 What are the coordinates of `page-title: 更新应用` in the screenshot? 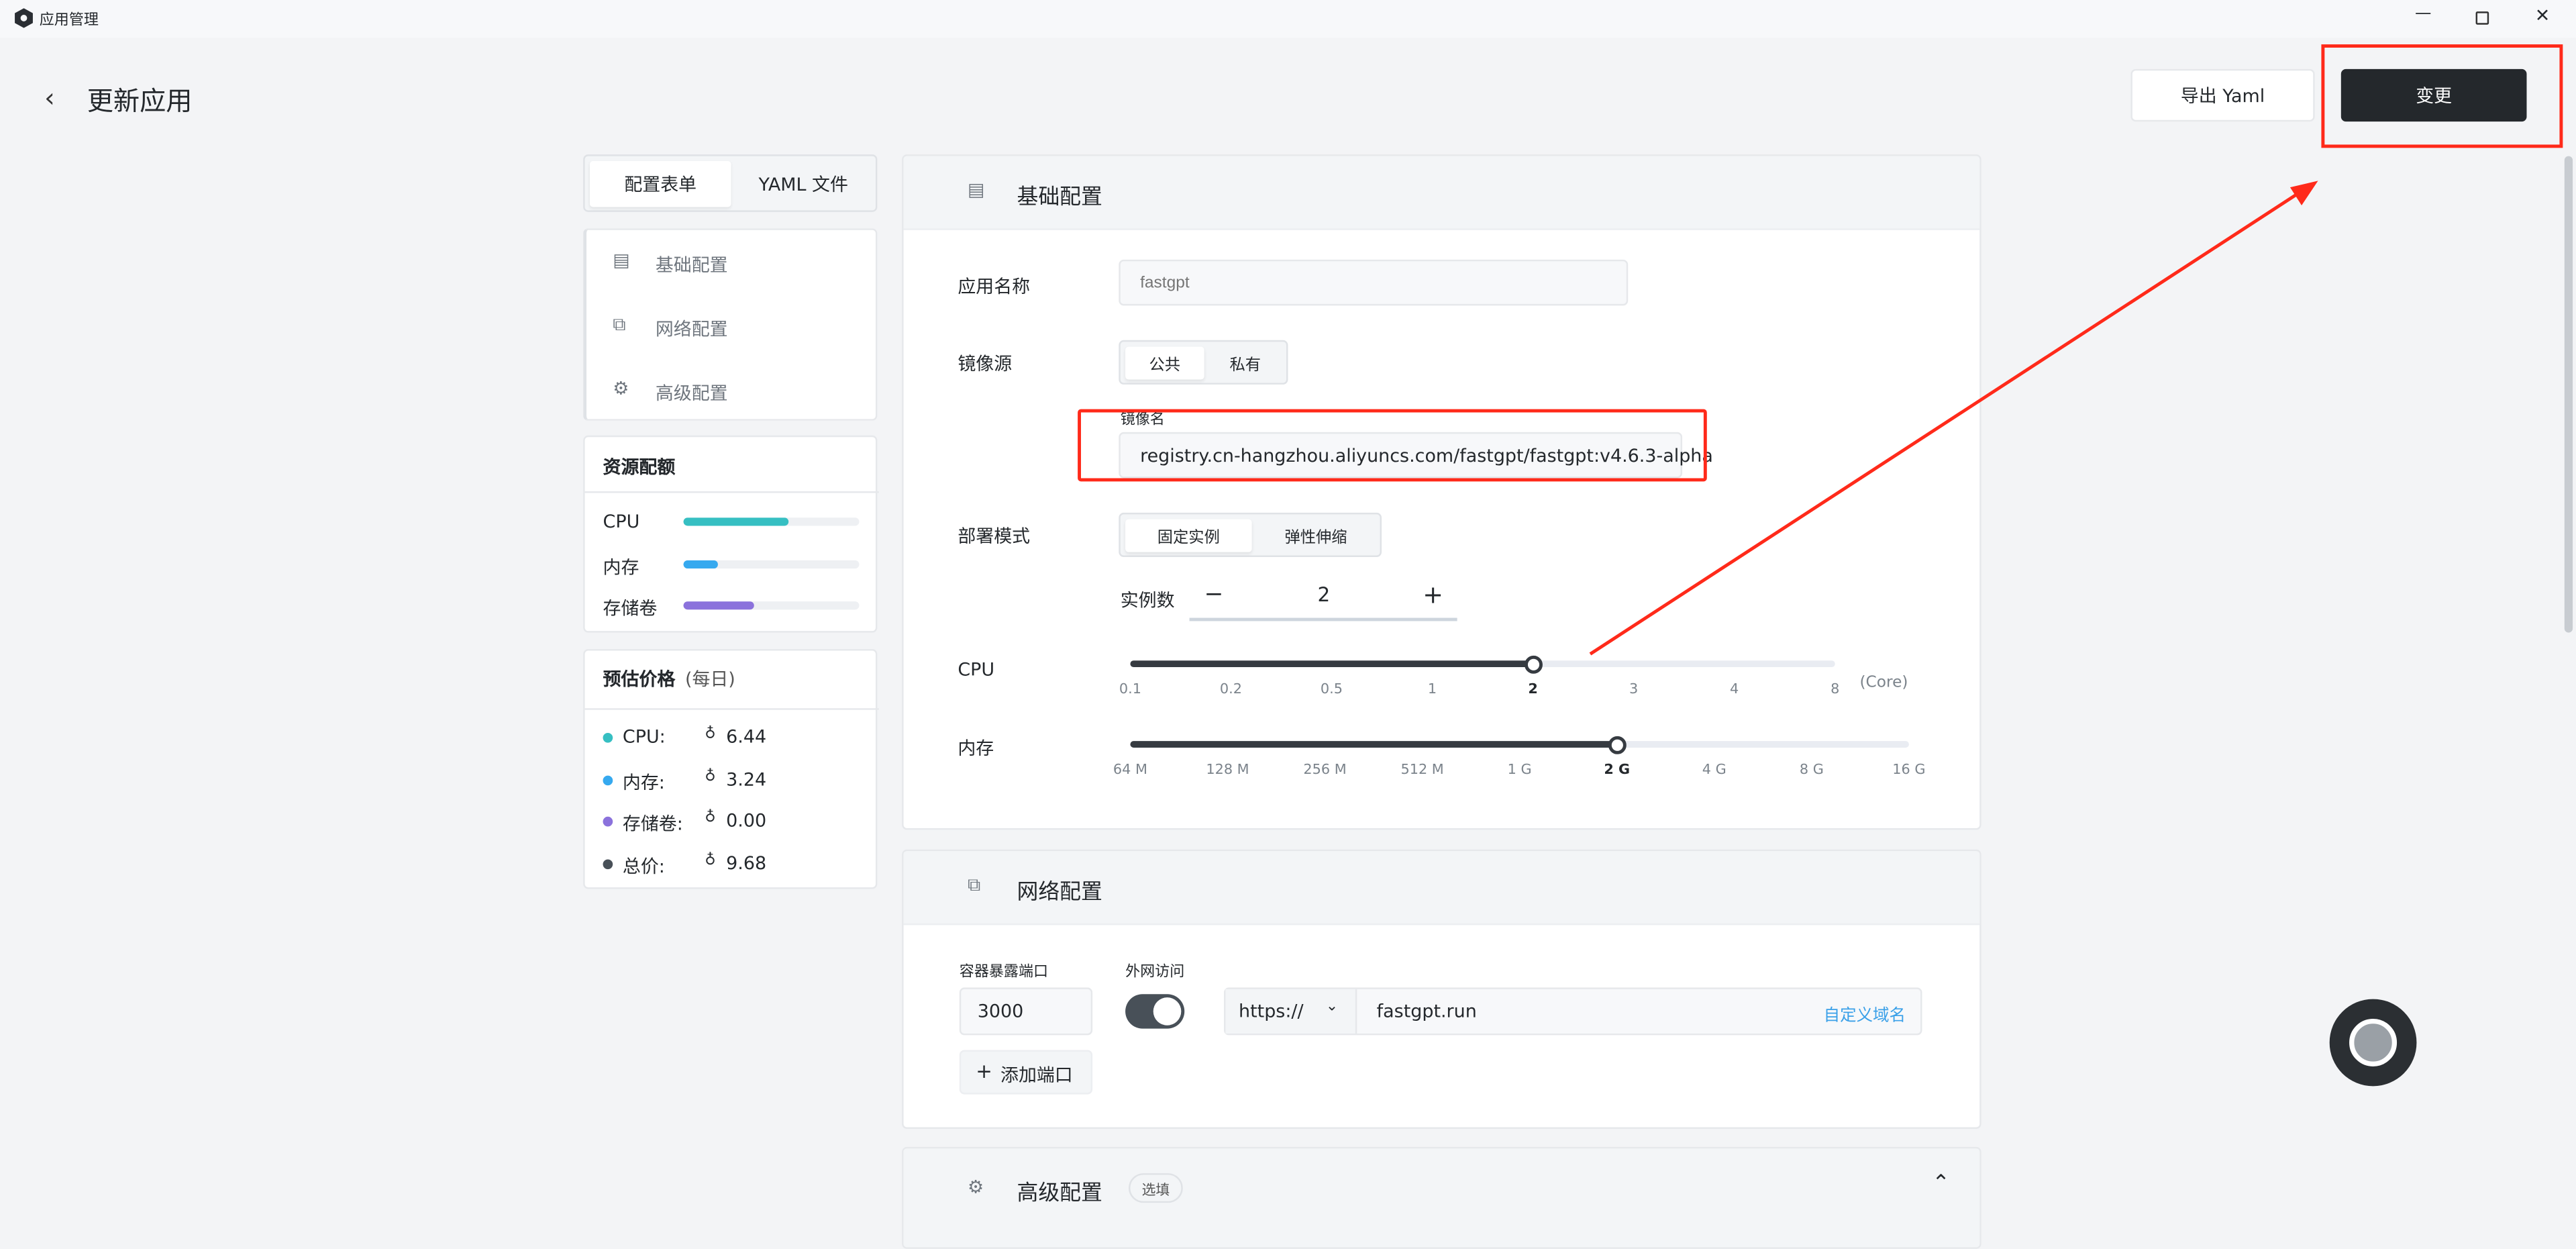 It's located at (140, 101).